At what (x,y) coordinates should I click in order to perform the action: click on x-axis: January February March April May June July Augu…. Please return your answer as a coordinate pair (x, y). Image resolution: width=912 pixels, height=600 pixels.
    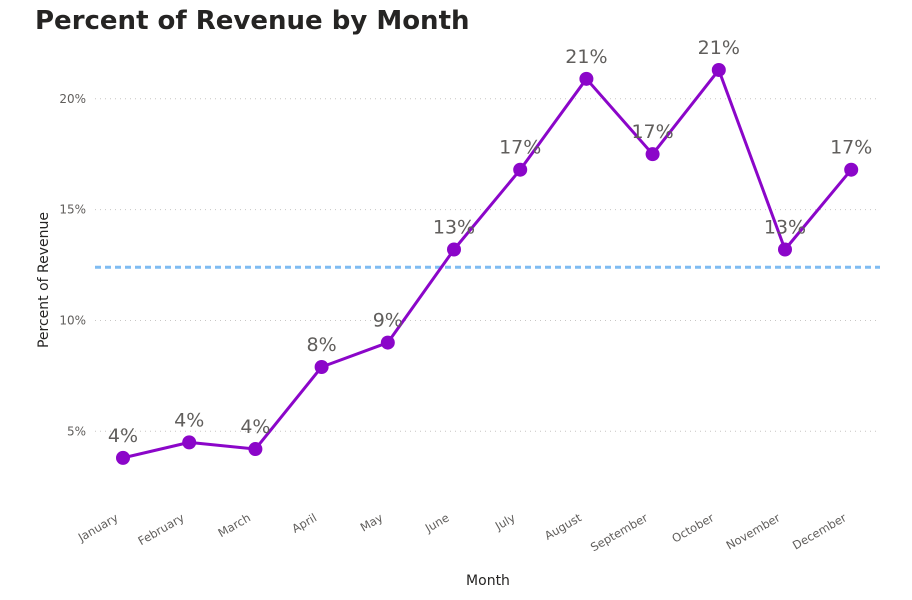
    Looking at the image, I should click on (462, 532).